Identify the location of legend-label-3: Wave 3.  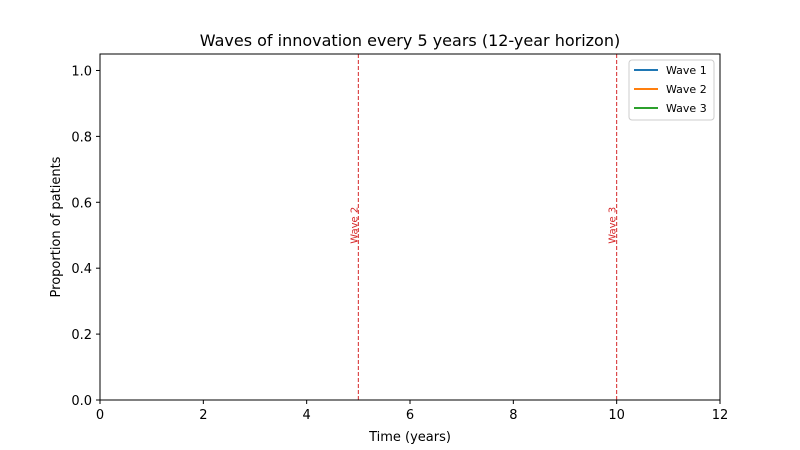
(686, 108).